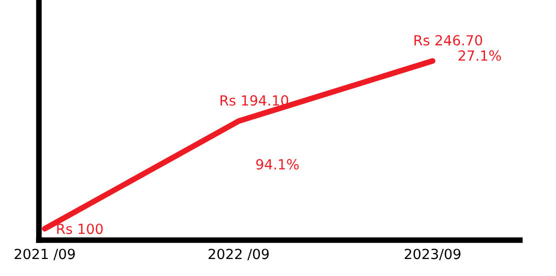 Image resolution: width=556 pixels, height=276 pixels. What do you see at coordinates (238, 254) in the screenshot?
I see `x-tick-label: 2022 /09` at bounding box center [238, 254].